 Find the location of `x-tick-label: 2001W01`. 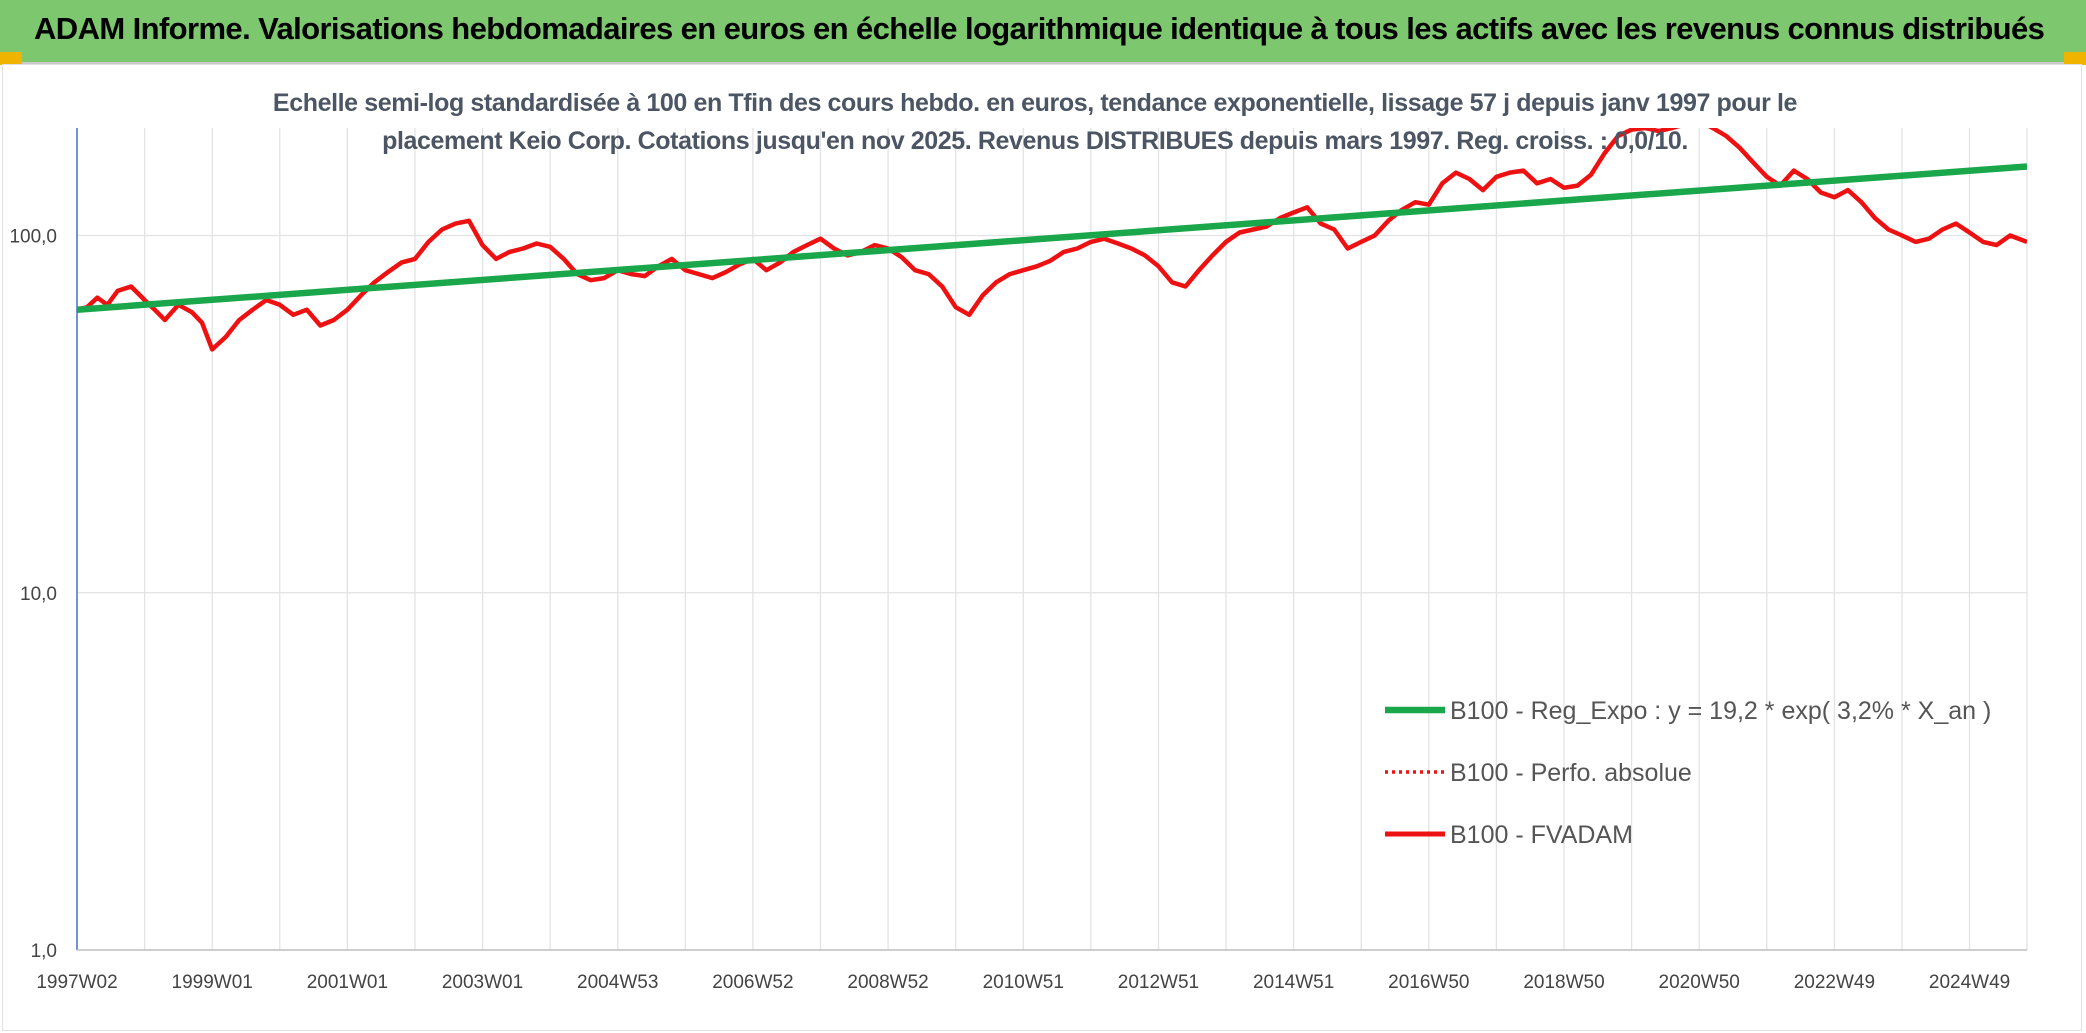

x-tick-label: 2001W01 is located at coordinates (347, 982).